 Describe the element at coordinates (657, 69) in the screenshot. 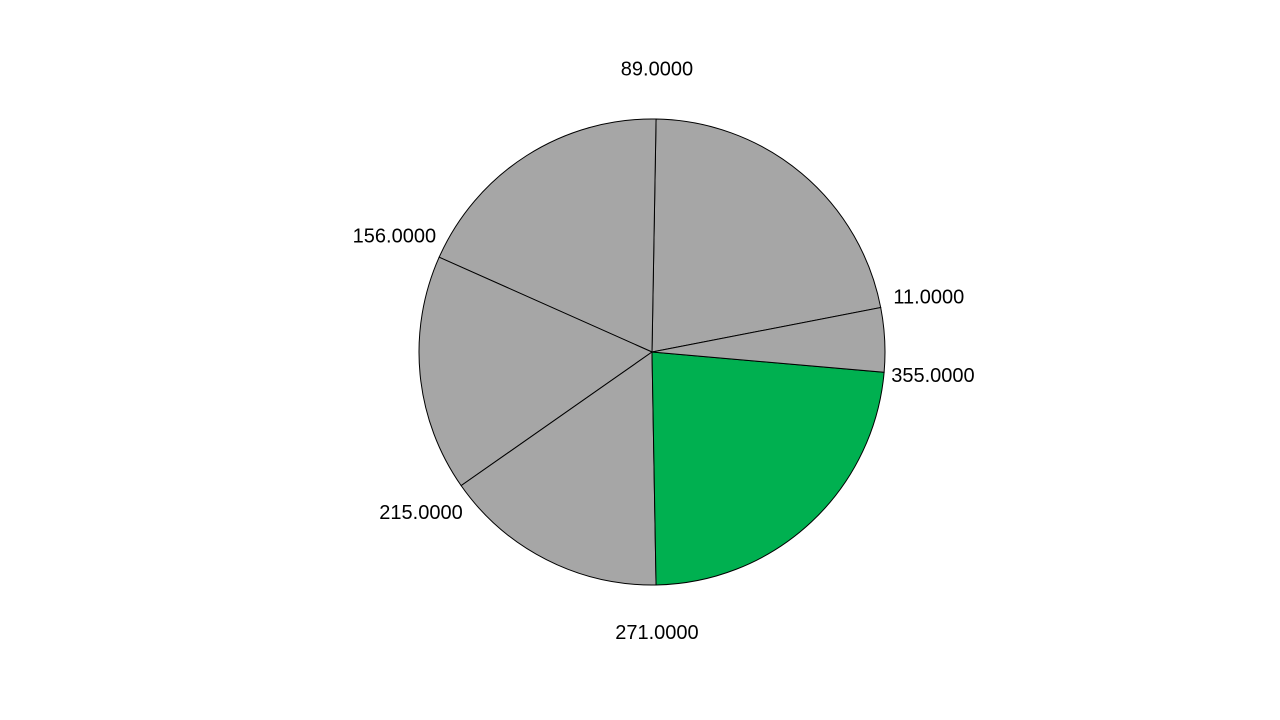

I see `value-label: 89.0000` at that location.